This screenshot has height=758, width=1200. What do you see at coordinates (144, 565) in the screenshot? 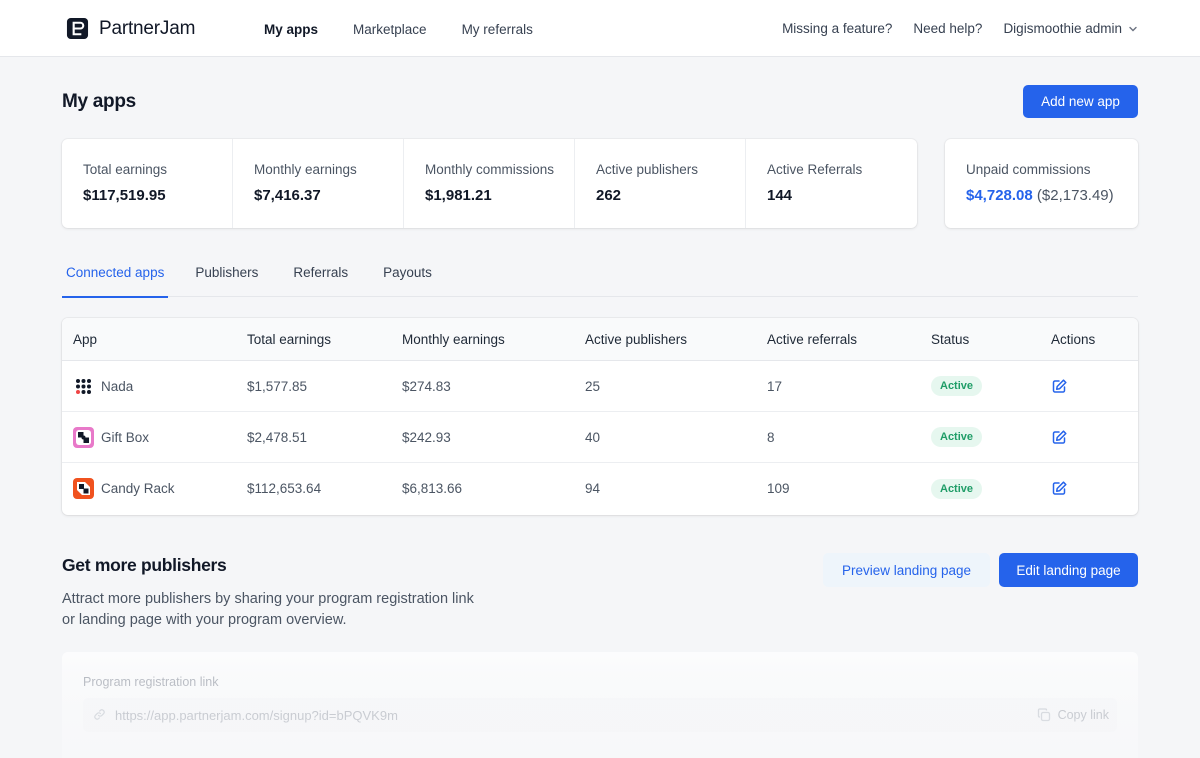
I see `section-title: Get more publishers` at bounding box center [144, 565].